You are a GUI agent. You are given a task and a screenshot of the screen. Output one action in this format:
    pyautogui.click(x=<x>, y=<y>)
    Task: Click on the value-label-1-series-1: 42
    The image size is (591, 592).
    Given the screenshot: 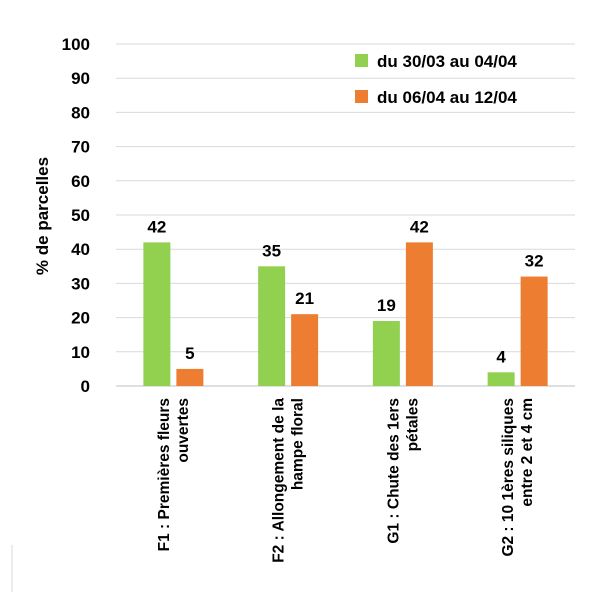 What is the action you would take?
    pyautogui.click(x=156, y=226)
    